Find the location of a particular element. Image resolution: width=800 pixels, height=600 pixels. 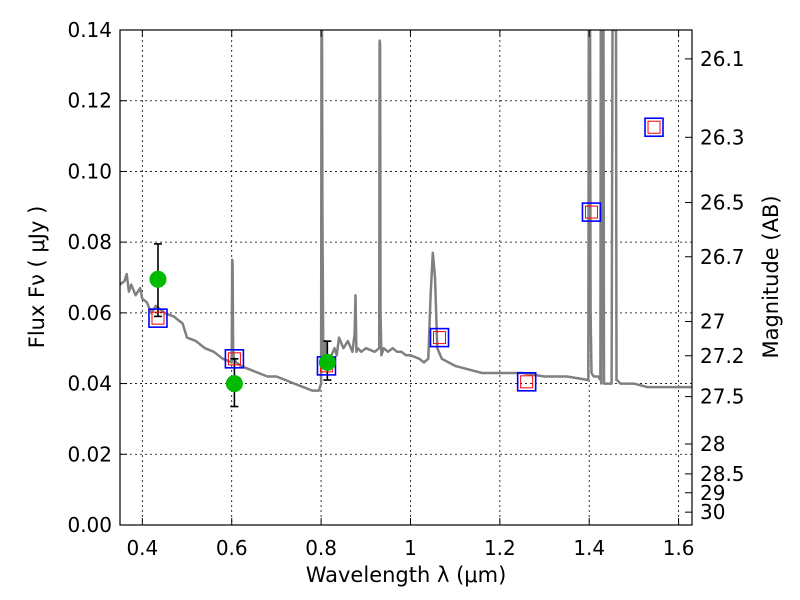

y-tick-label: 0.06 is located at coordinates (89, 313).